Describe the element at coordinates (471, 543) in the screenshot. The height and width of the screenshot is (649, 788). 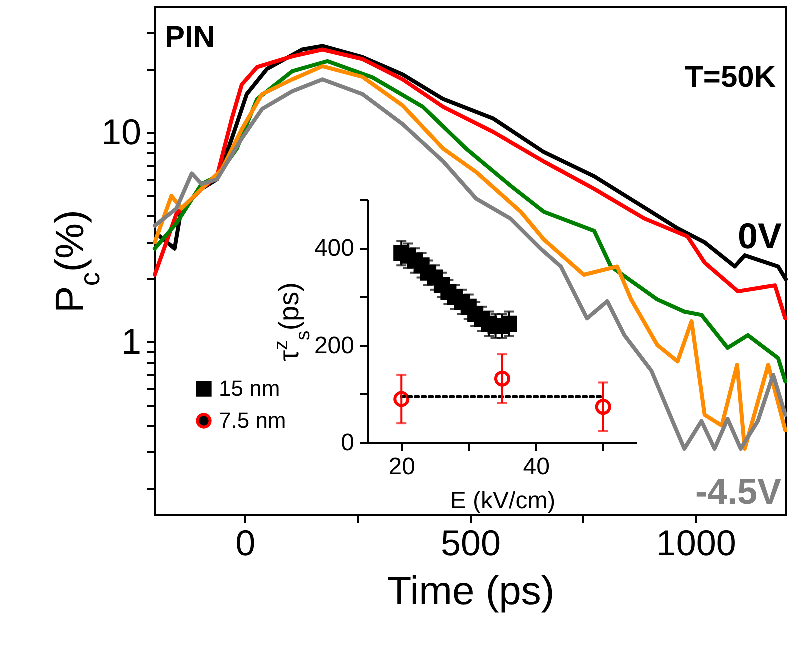
I see `x-tick-label: 500` at that location.